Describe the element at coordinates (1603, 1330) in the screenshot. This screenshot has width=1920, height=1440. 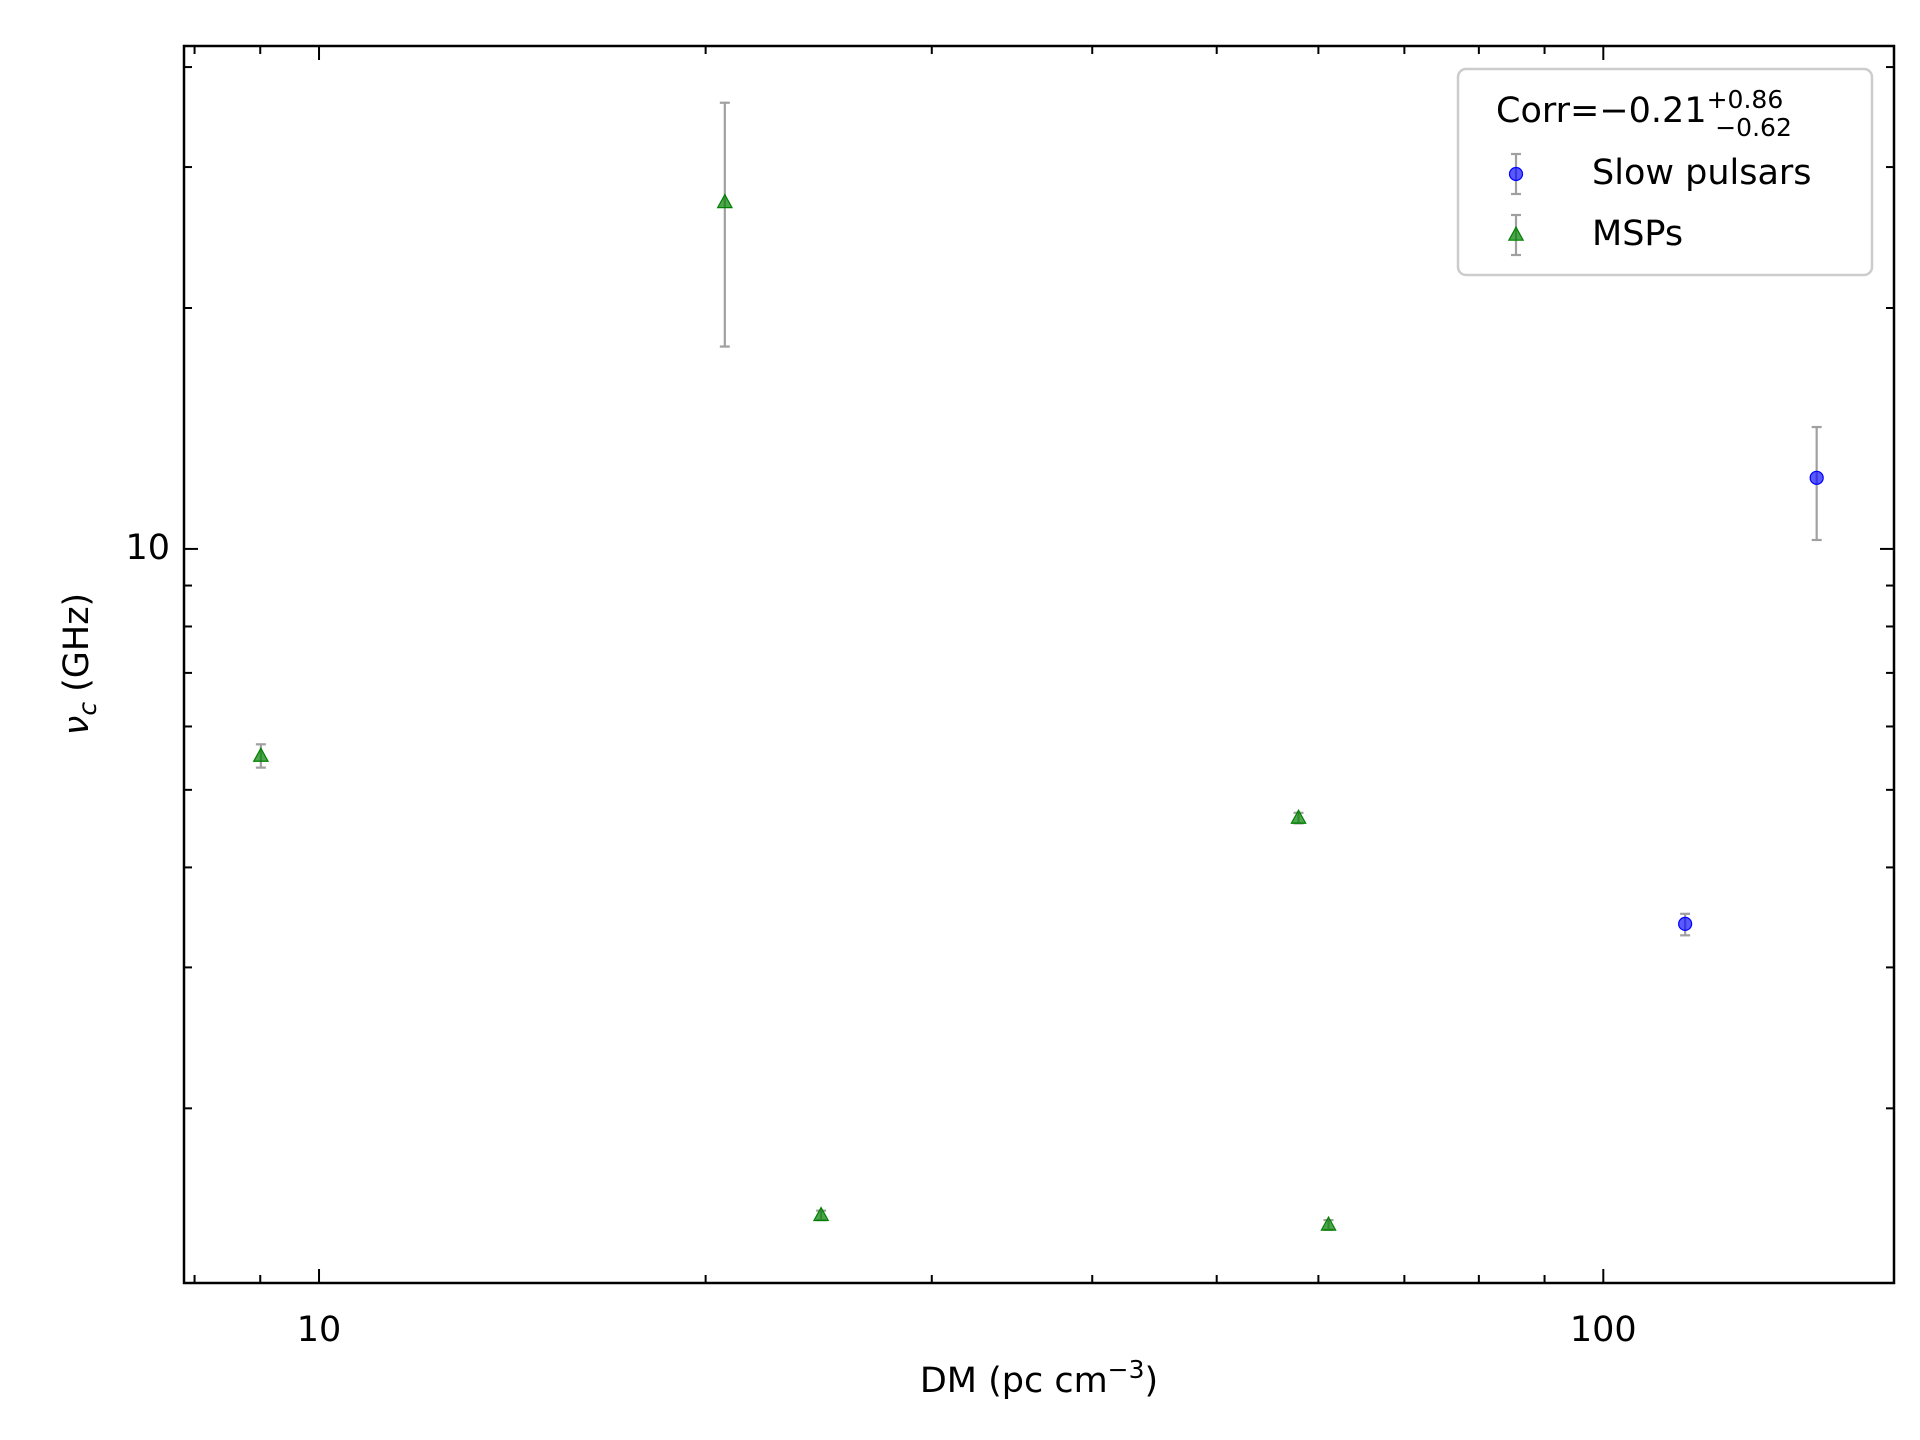
I see `x-tick-label: 100` at that location.